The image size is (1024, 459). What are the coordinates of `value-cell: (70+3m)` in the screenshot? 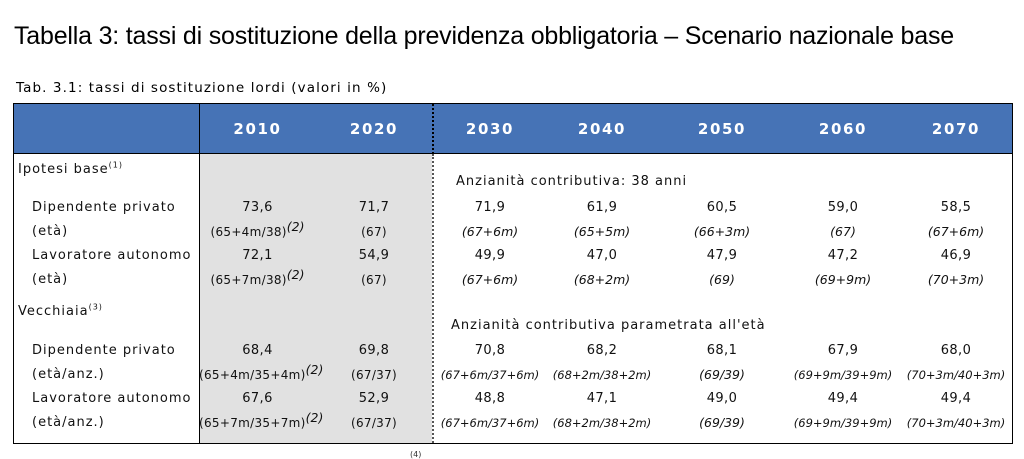 It's located at (956, 279).